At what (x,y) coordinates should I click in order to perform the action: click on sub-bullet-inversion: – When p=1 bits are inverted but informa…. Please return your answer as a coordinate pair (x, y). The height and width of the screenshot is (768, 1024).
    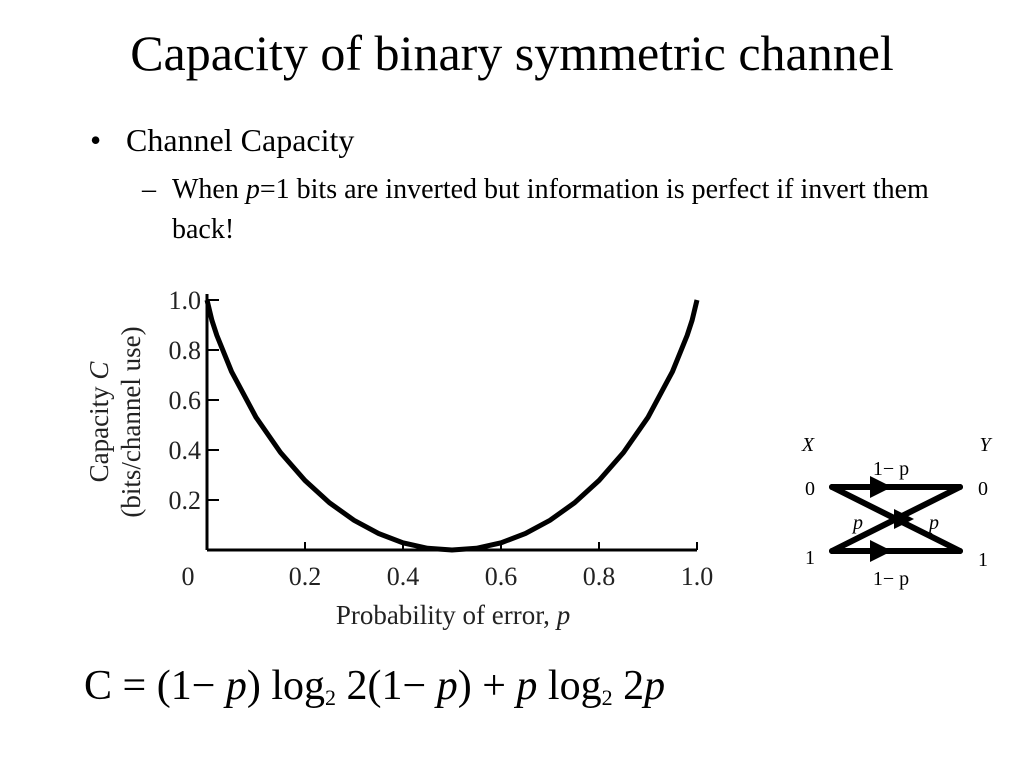
    Looking at the image, I should click on (530, 210).